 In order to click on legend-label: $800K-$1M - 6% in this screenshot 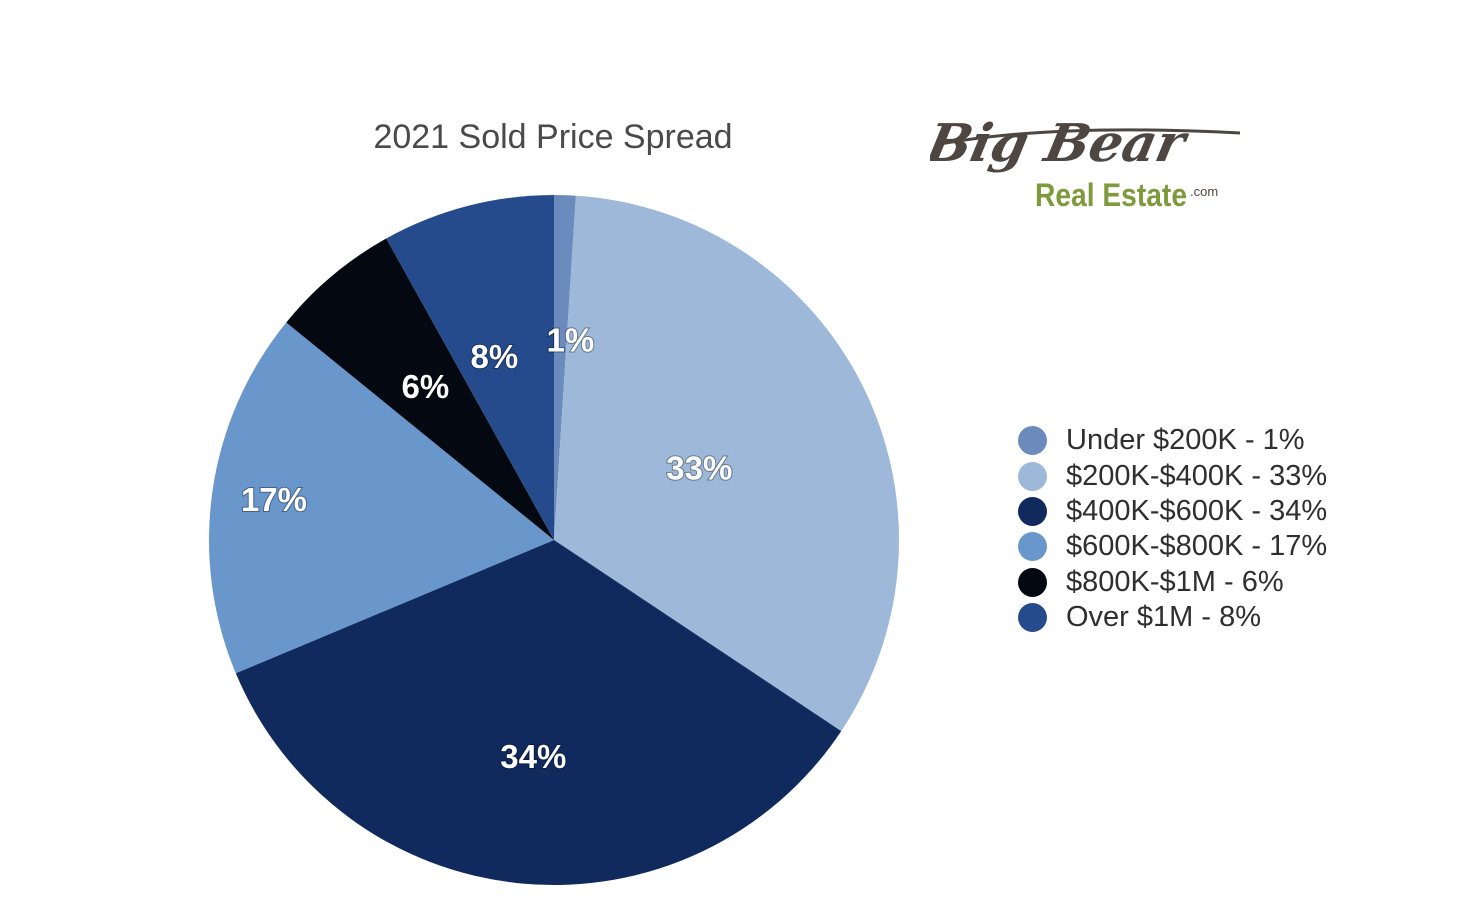, I will do `click(1175, 581)`.